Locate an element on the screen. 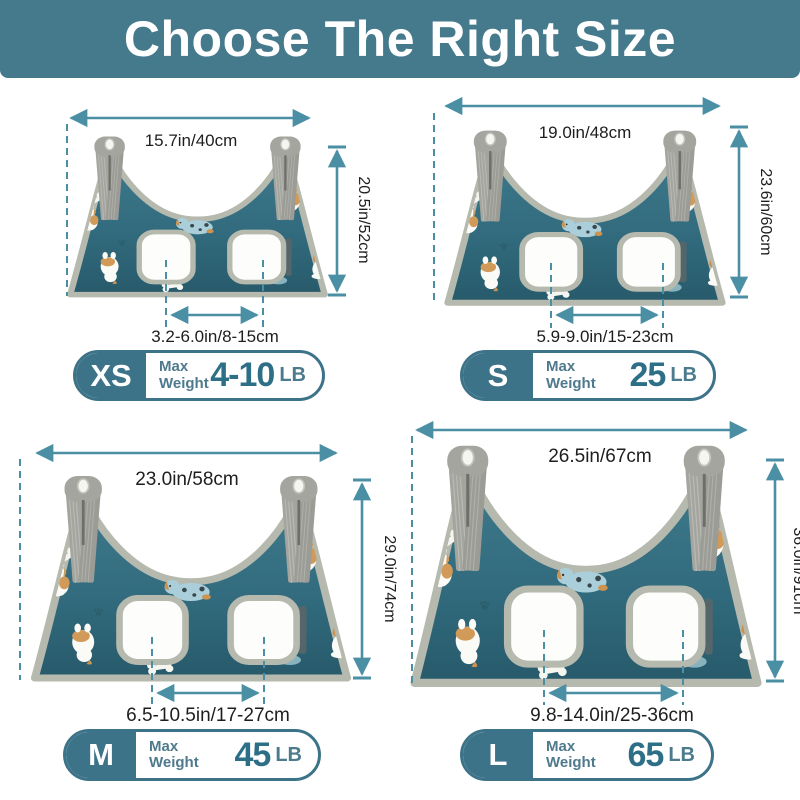 Image resolution: width=800 pixels, height=800 pixels. size-letter: XS is located at coordinates (111, 375).